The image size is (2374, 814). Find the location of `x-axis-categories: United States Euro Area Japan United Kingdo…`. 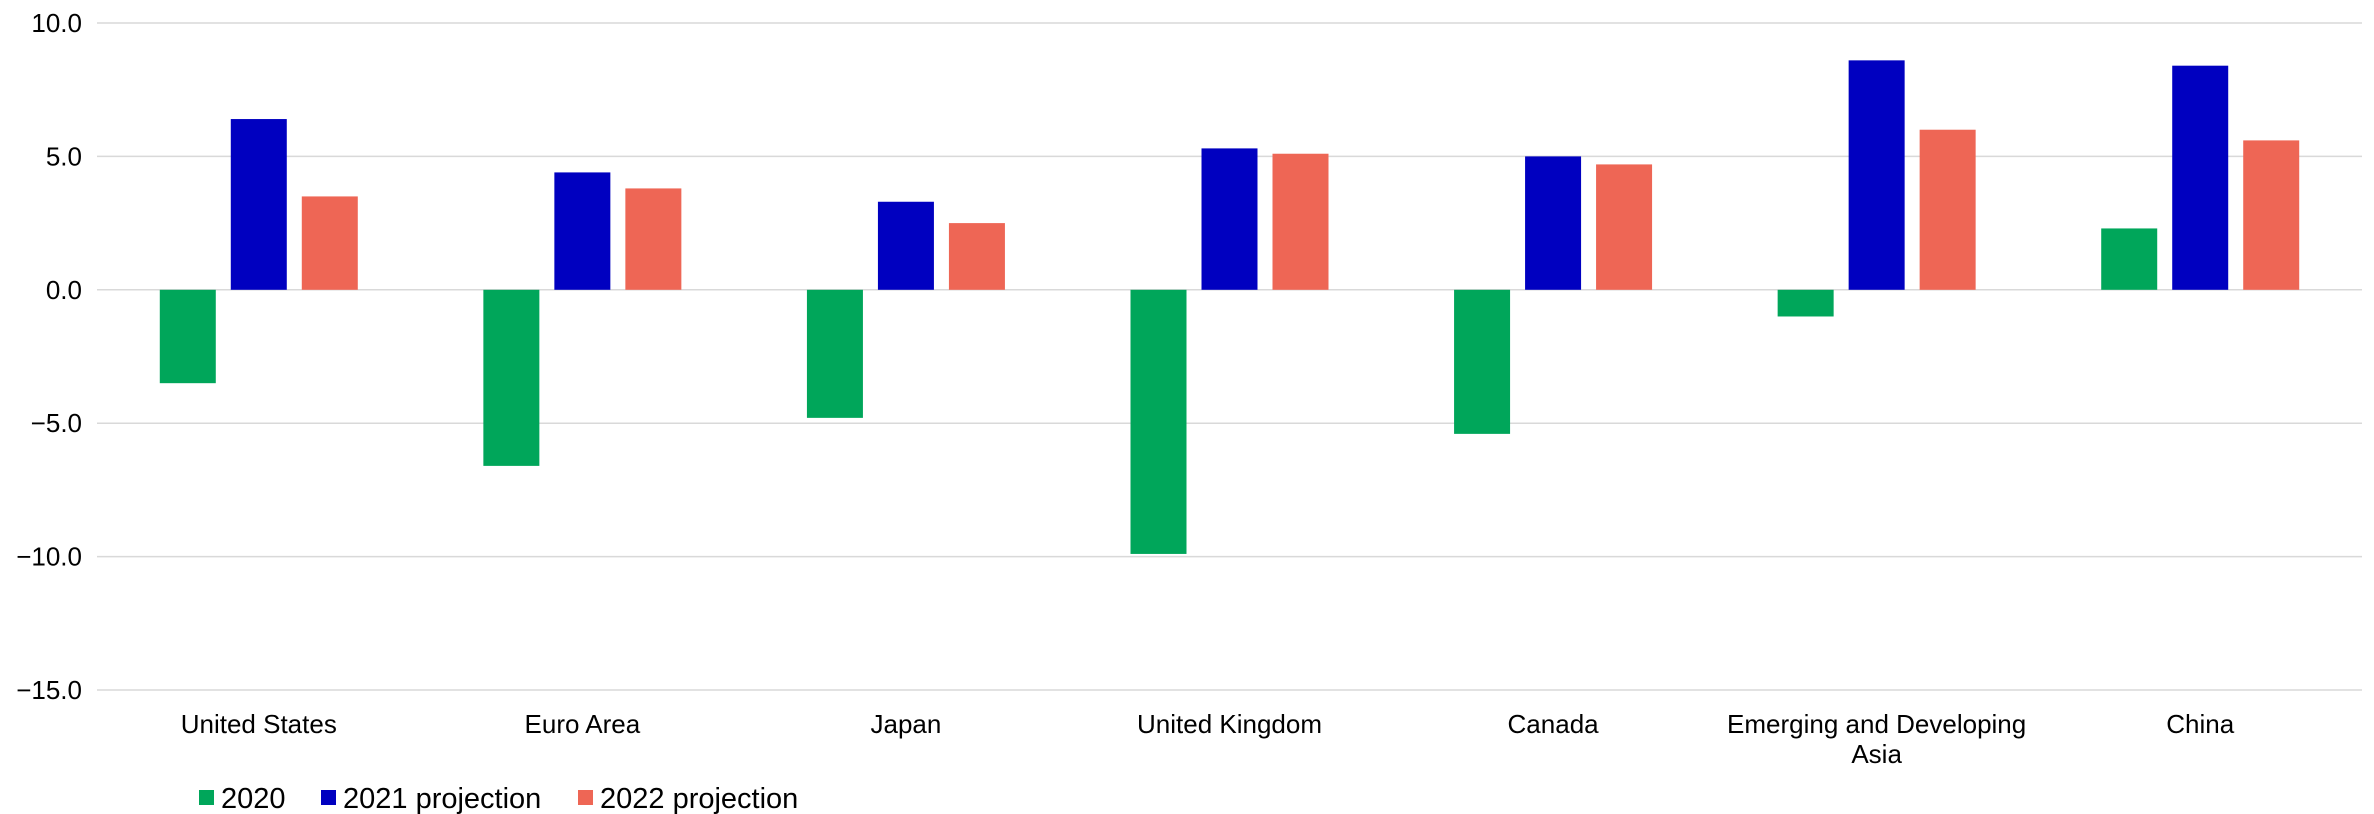

x-axis-categories: United States Euro Area Japan United Kingdo… is located at coordinates (1208, 739).